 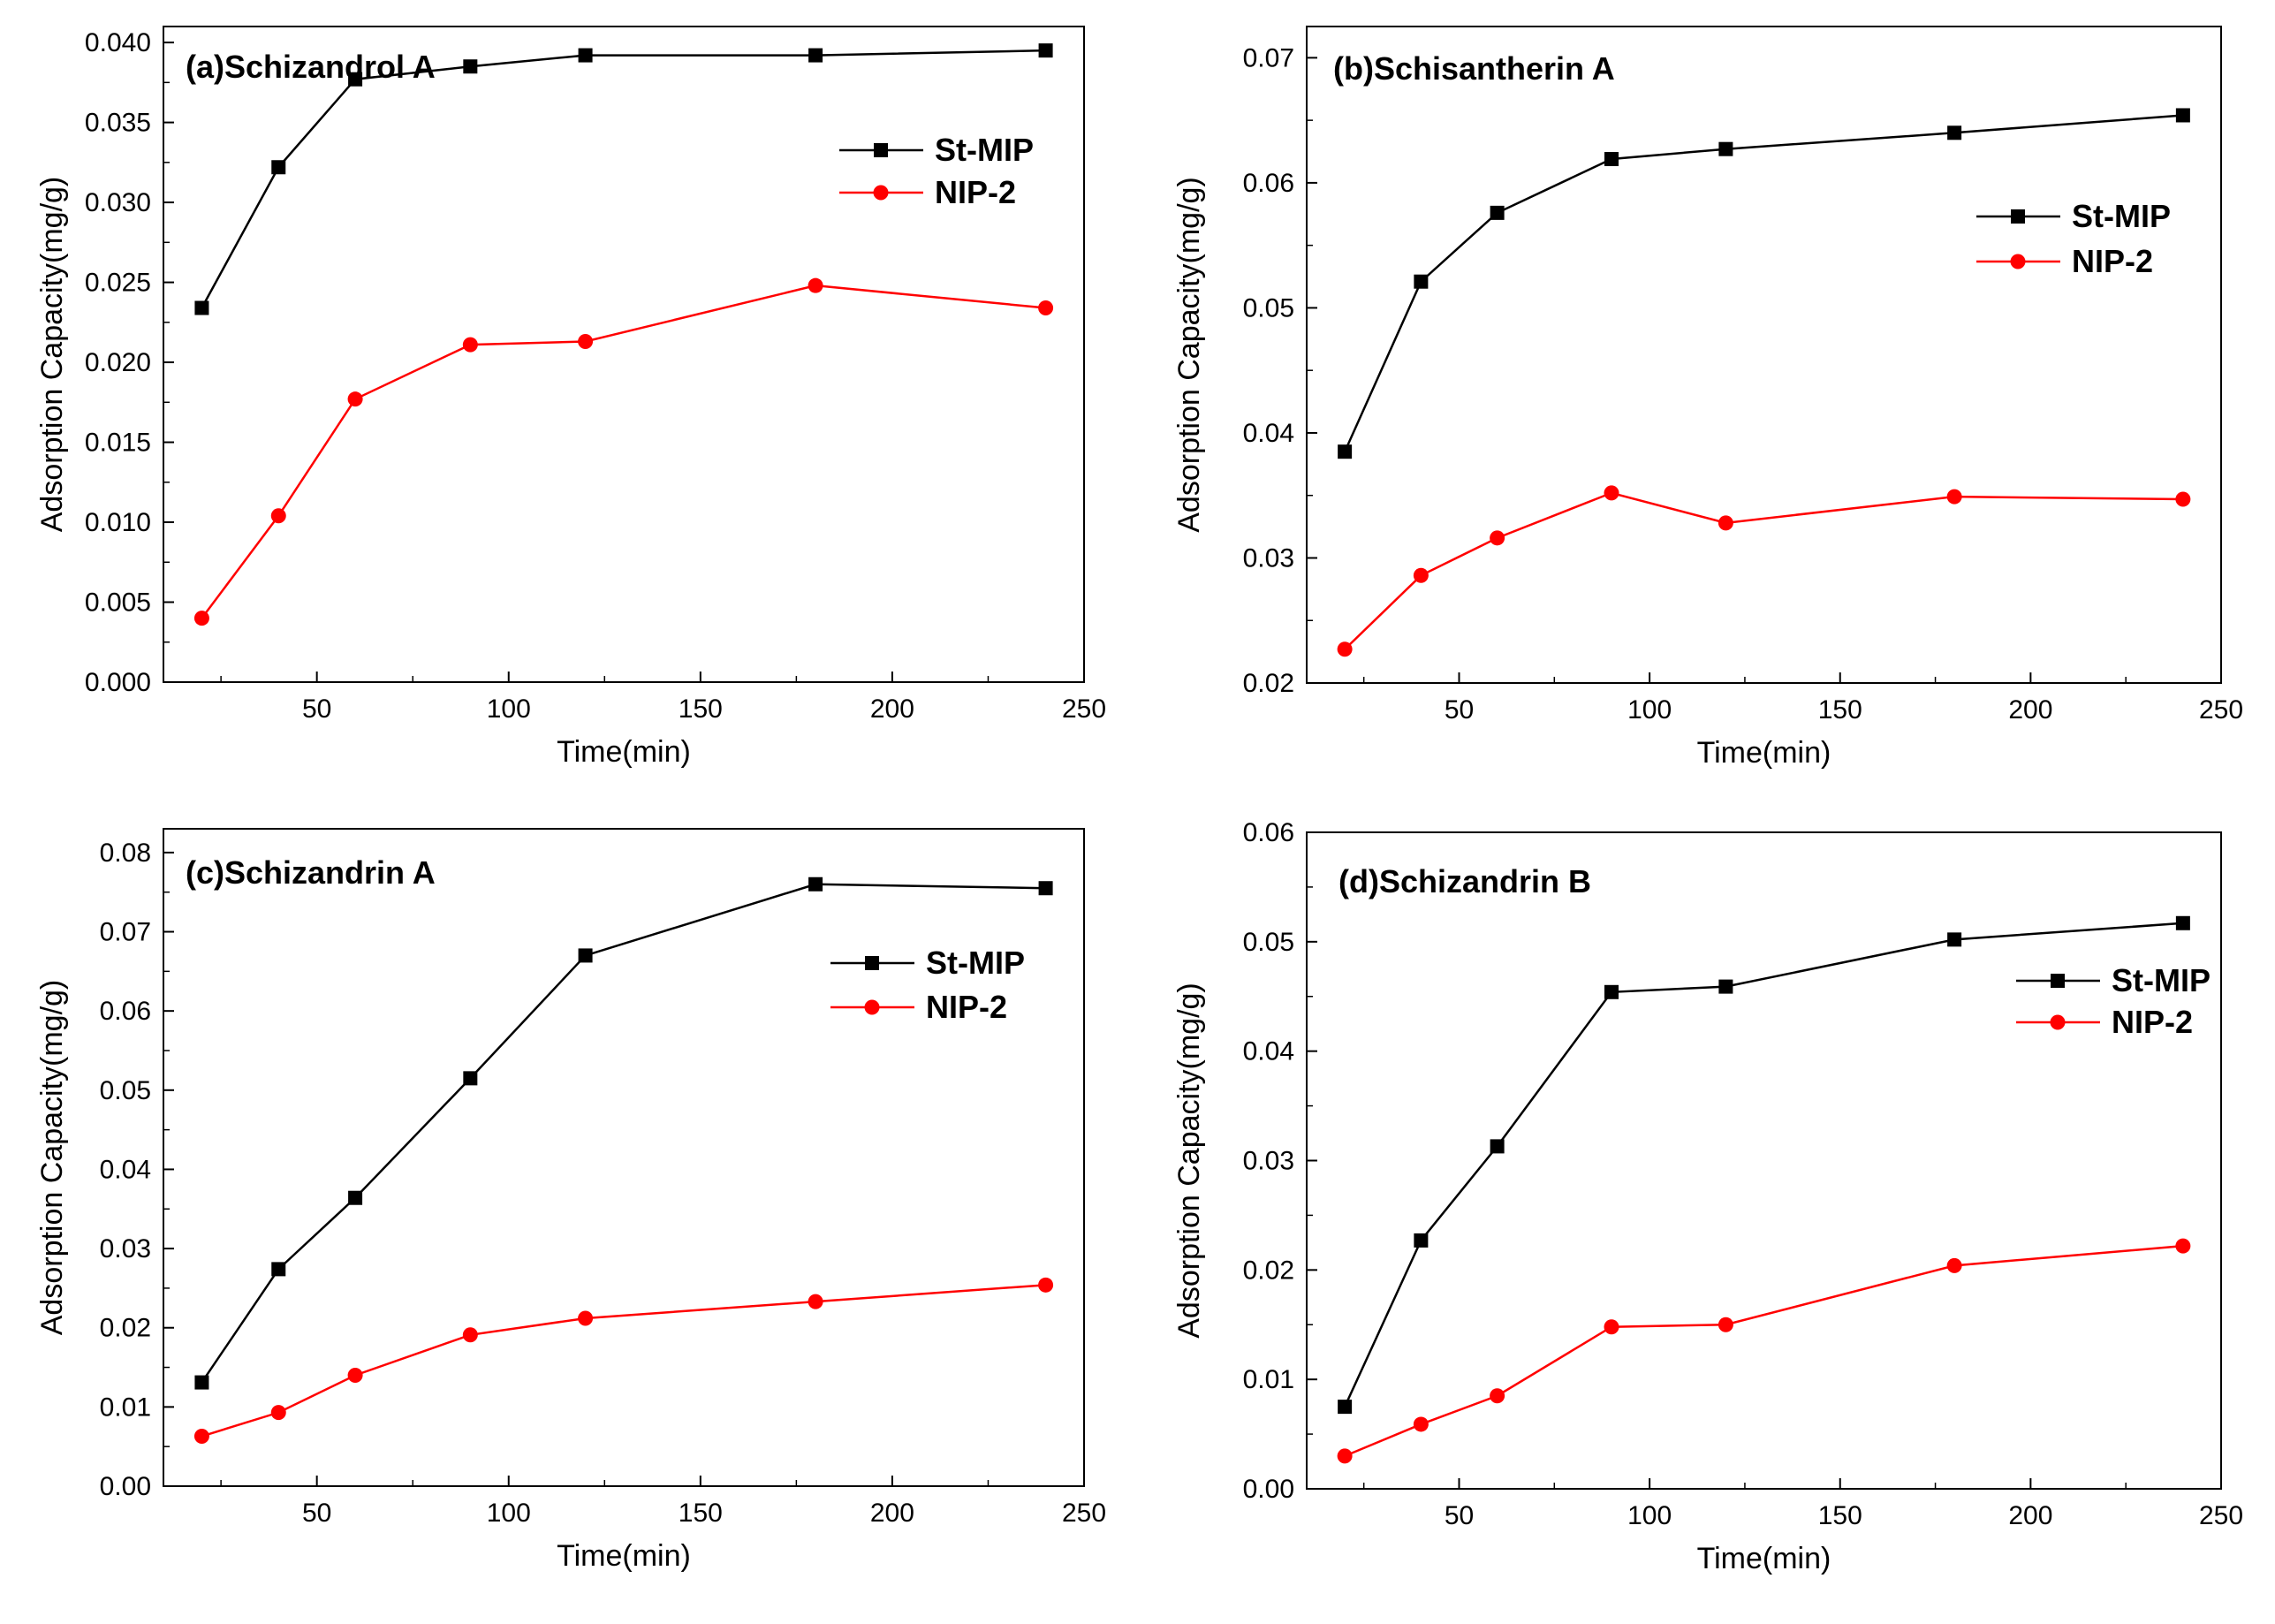 What do you see at coordinates (509, 709) in the screenshot?
I see `x-tick-label-a-1: 100` at bounding box center [509, 709].